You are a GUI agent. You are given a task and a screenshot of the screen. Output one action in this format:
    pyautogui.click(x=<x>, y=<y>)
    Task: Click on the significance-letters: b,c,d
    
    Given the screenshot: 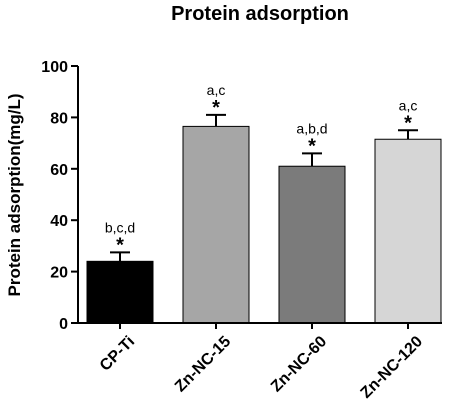 What is the action you would take?
    pyautogui.click(x=120, y=227)
    